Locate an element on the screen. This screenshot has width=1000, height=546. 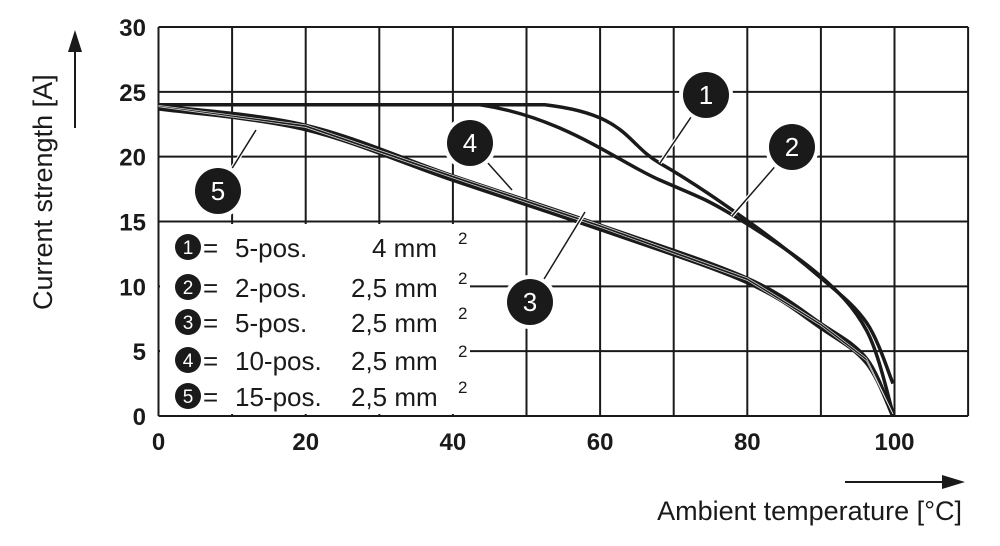
legend-entry-5: 5 = 15-pos. 2,5 mm 2 is located at coordinates (321, 395).